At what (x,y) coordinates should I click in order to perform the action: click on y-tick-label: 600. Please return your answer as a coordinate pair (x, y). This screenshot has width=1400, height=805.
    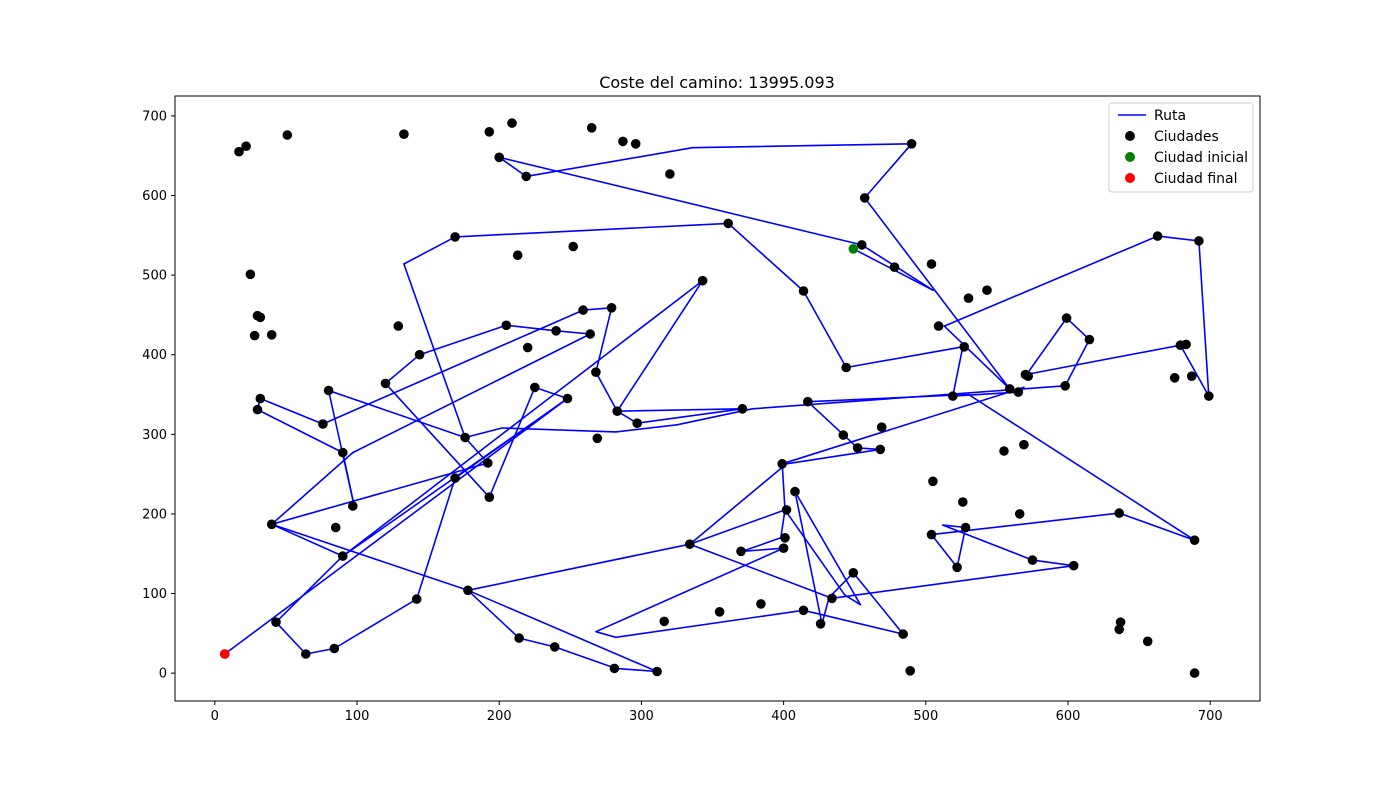
    Looking at the image, I should click on (154, 196).